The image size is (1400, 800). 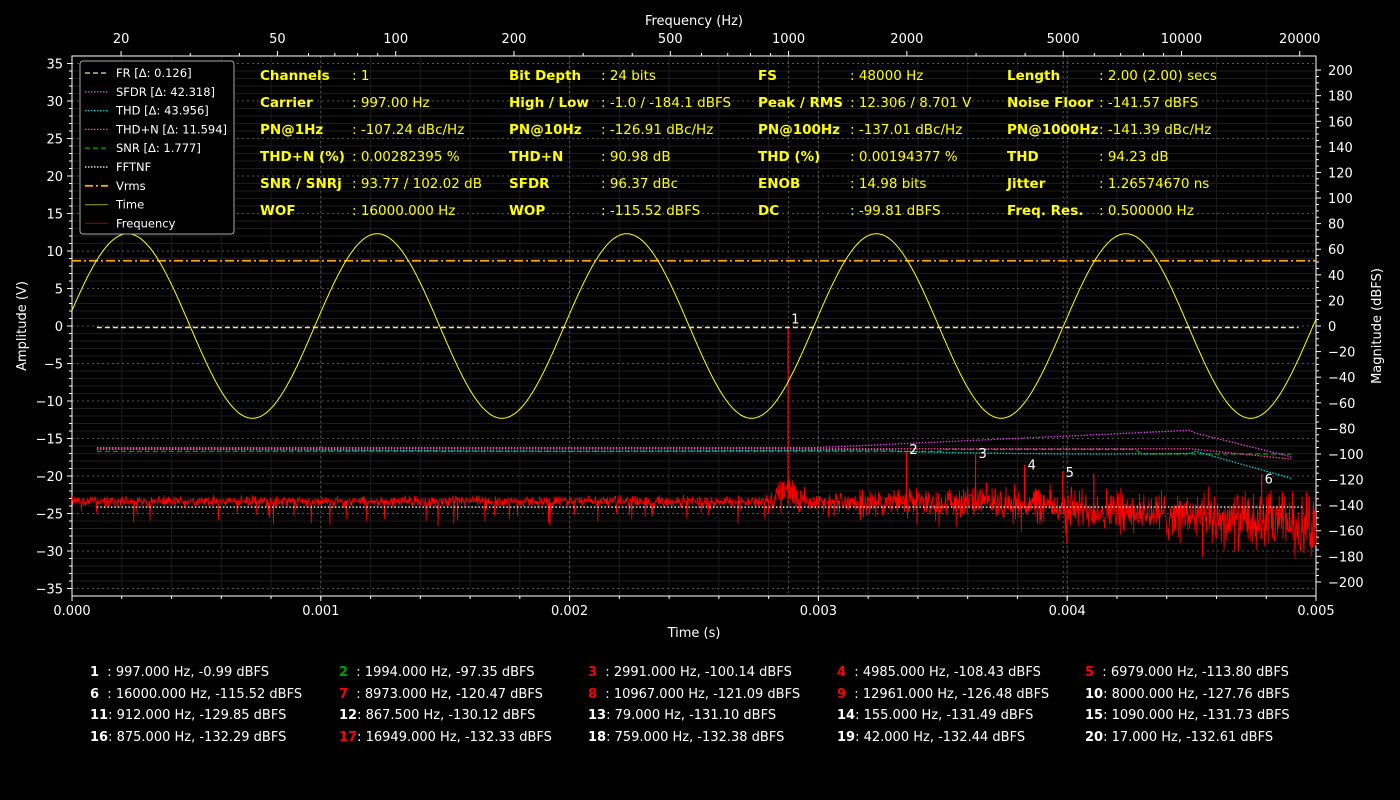 I want to click on stat-key: PN@100Hz, so click(x=799, y=130).